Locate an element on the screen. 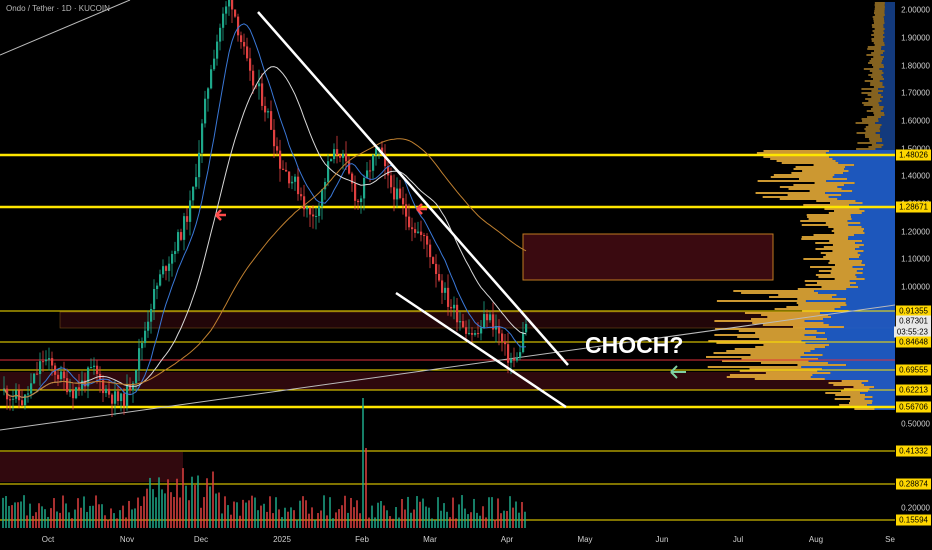 The width and height of the screenshot is (932, 550). price-tick-label: 1.10000 is located at coordinates (915, 259).